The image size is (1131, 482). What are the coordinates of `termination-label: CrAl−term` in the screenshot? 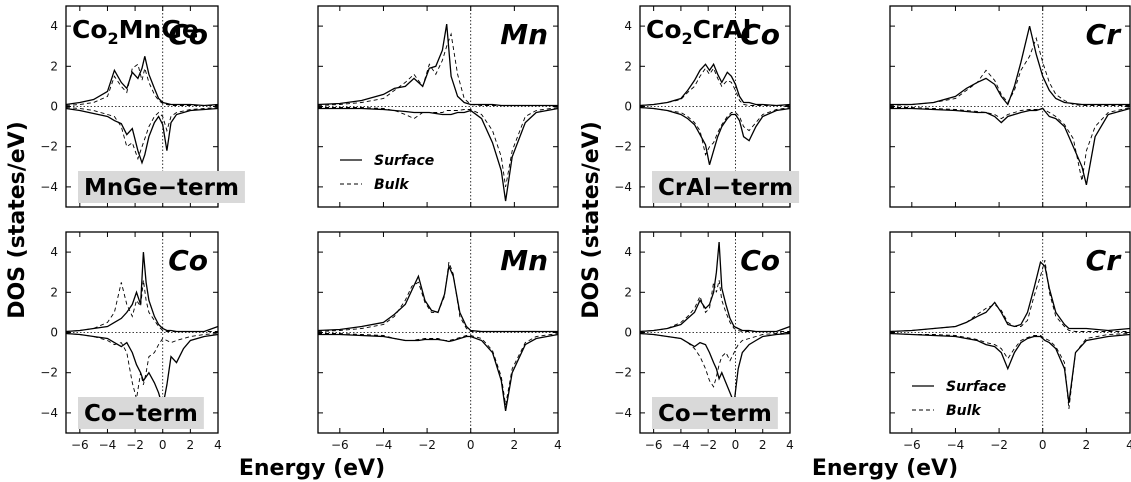 It's located at (725, 188).